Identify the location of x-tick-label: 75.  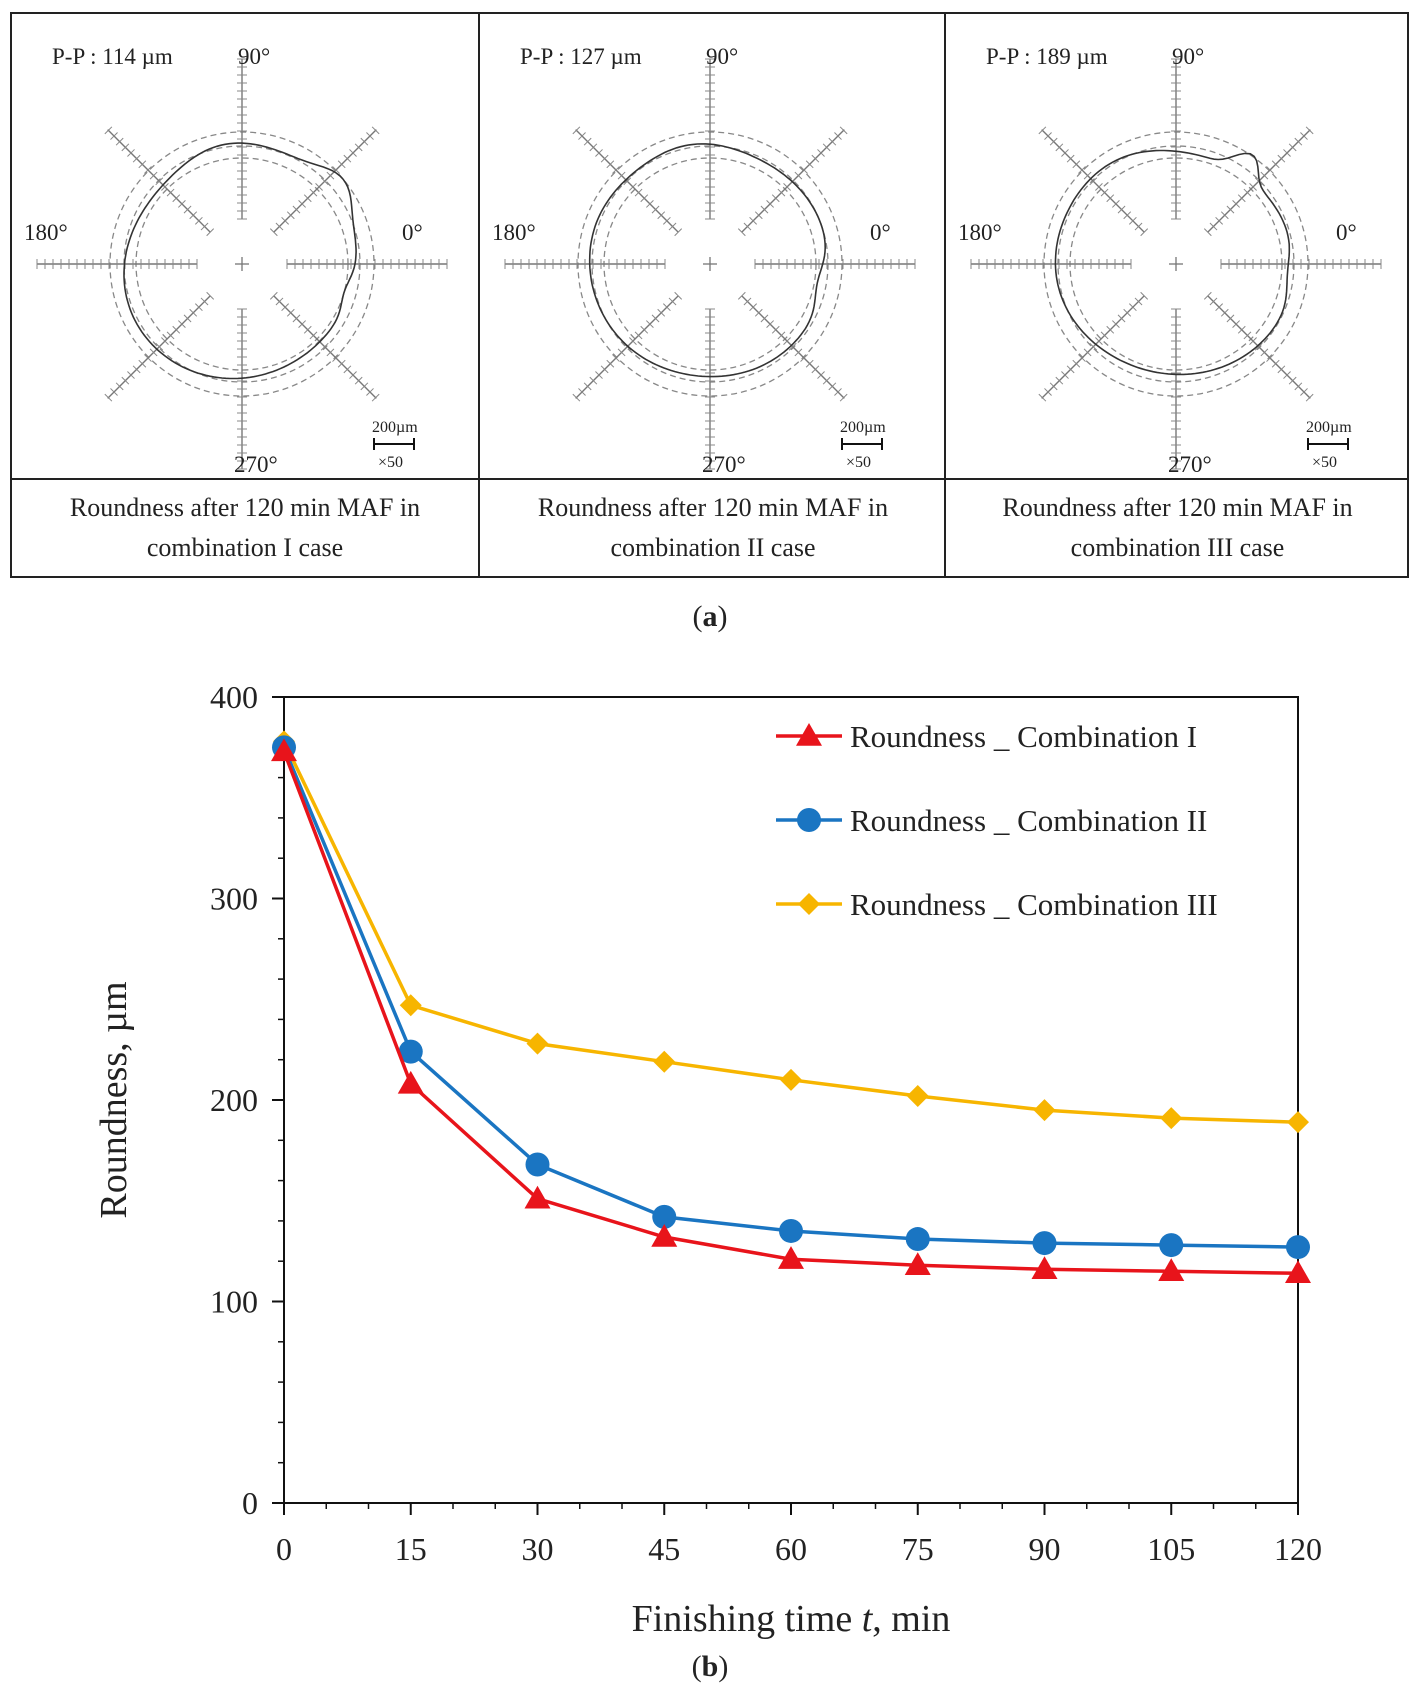
(918, 1549).